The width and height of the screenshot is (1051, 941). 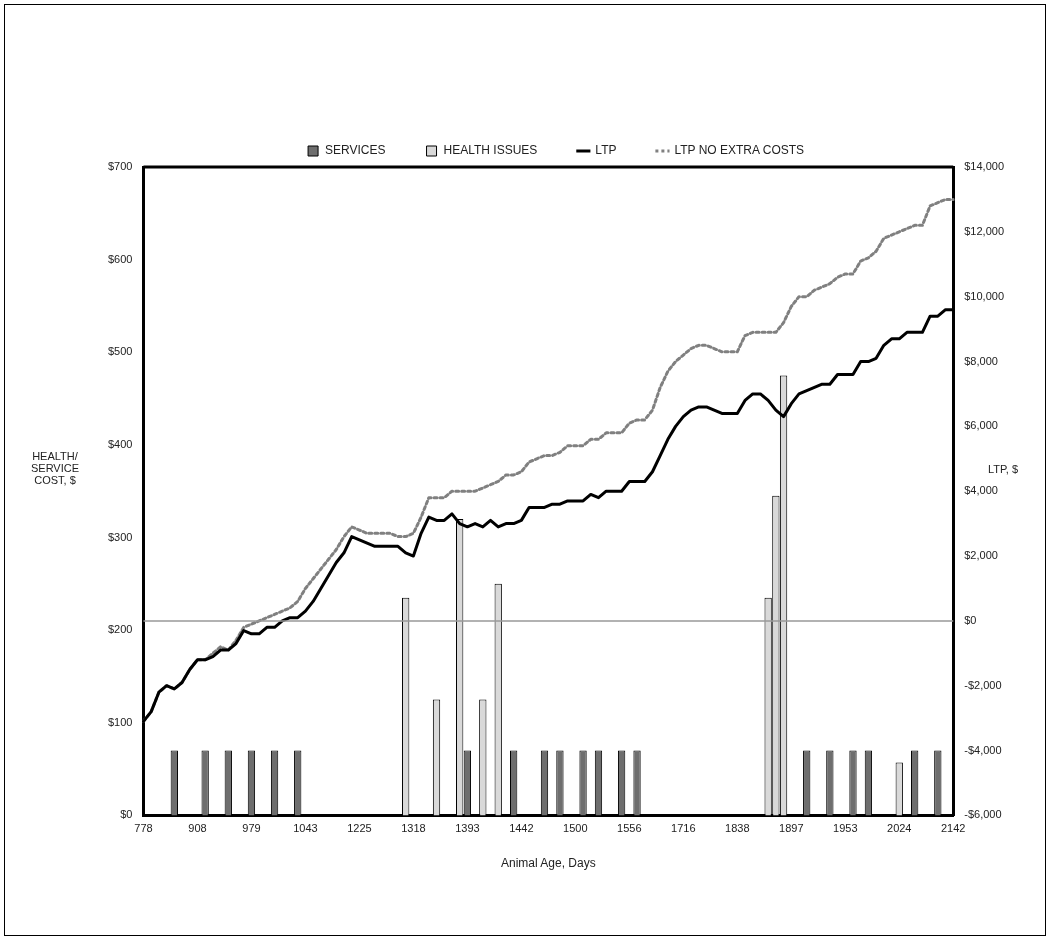 I want to click on y-tick-label: $700, so click(x=120, y=166).